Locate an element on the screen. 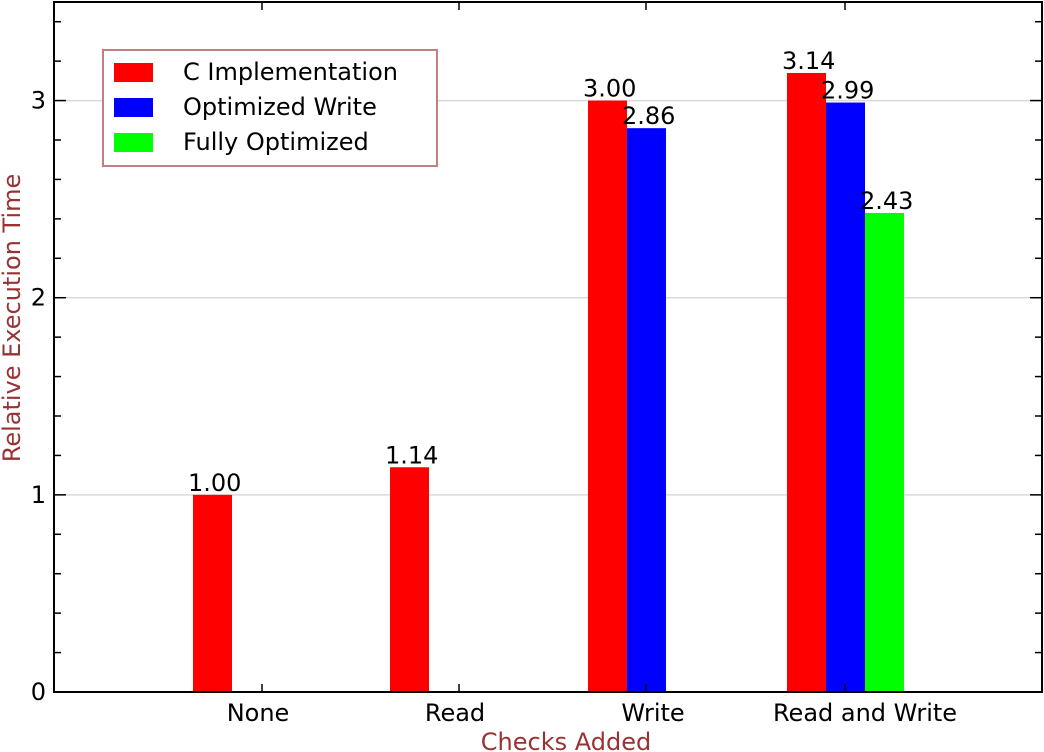 This screenshot has height=752, width=1044. data-label: 1.00 is located at coordinates (214, 483).